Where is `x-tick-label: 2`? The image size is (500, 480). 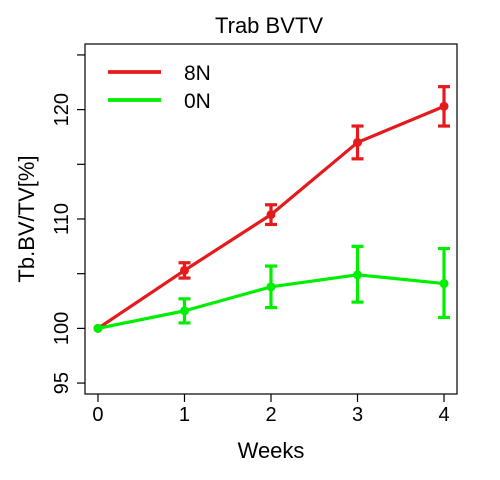 x-tick-label: 2 is located at coordinates (270, 415).